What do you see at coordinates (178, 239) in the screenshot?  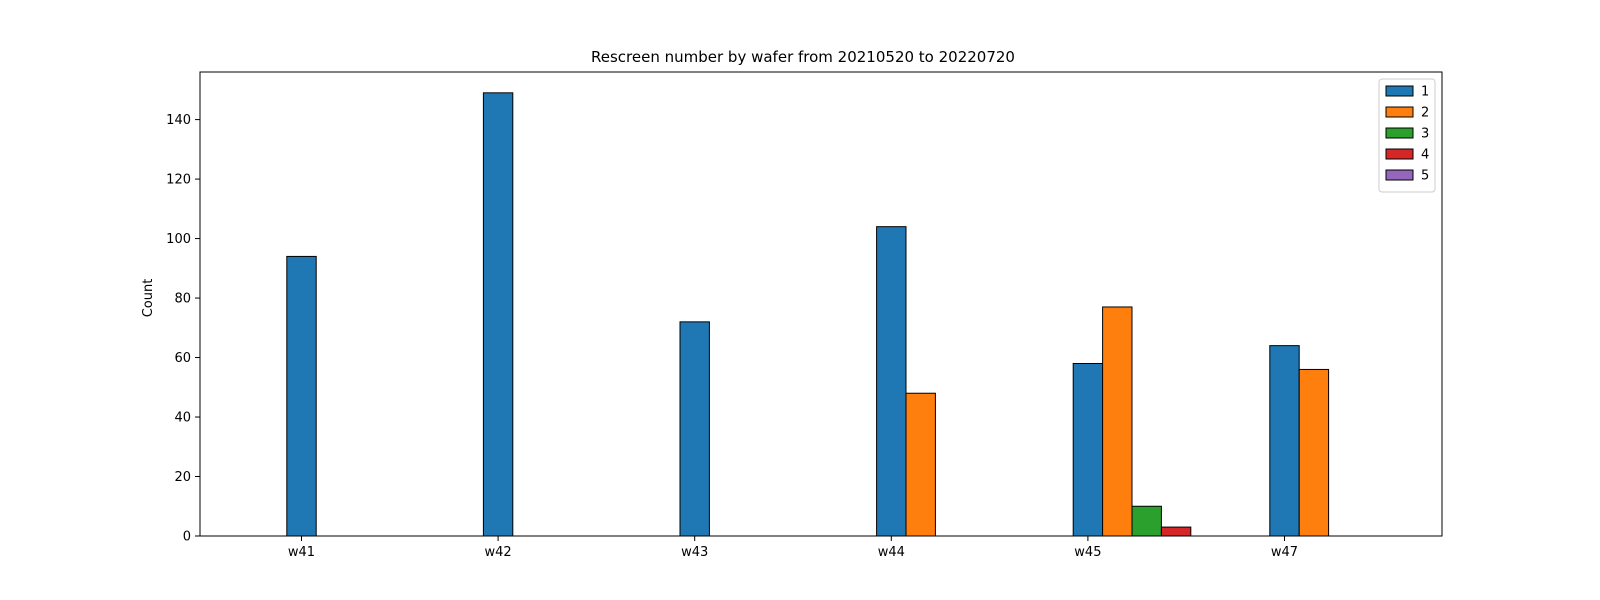 I see `y-tick-label: 100` at bounding box center [178, 239].